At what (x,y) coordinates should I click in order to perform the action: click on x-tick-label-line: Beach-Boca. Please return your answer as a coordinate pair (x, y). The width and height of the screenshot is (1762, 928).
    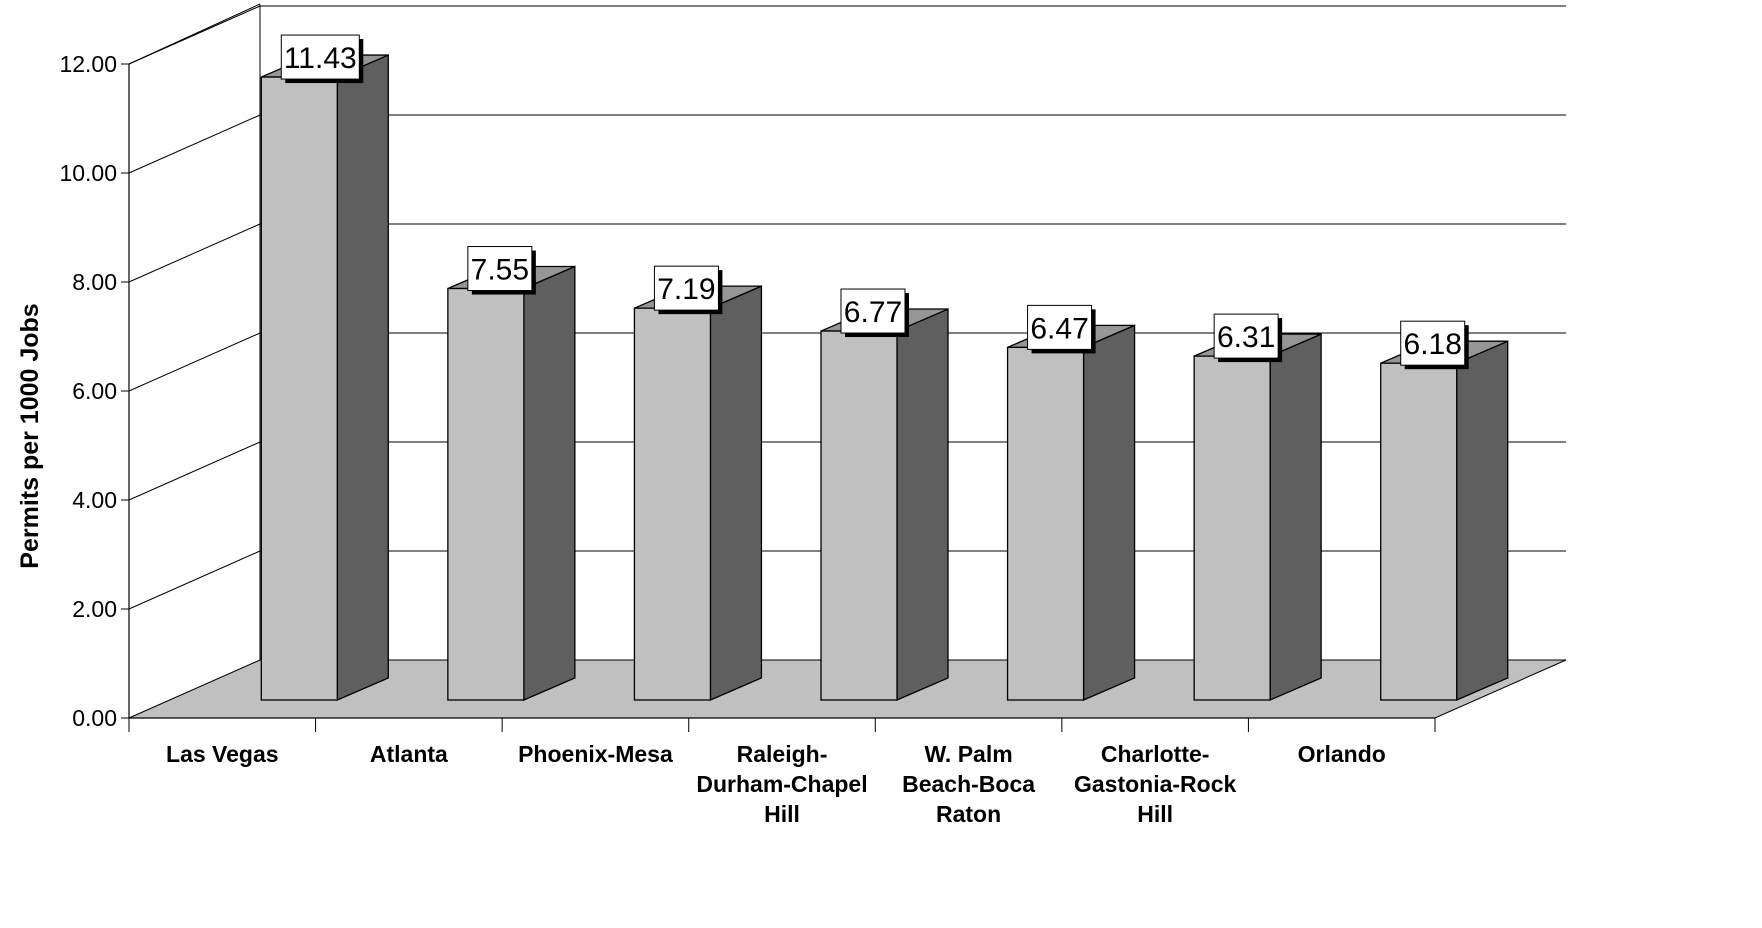
    Looking at the image, I should click on (968, 784).